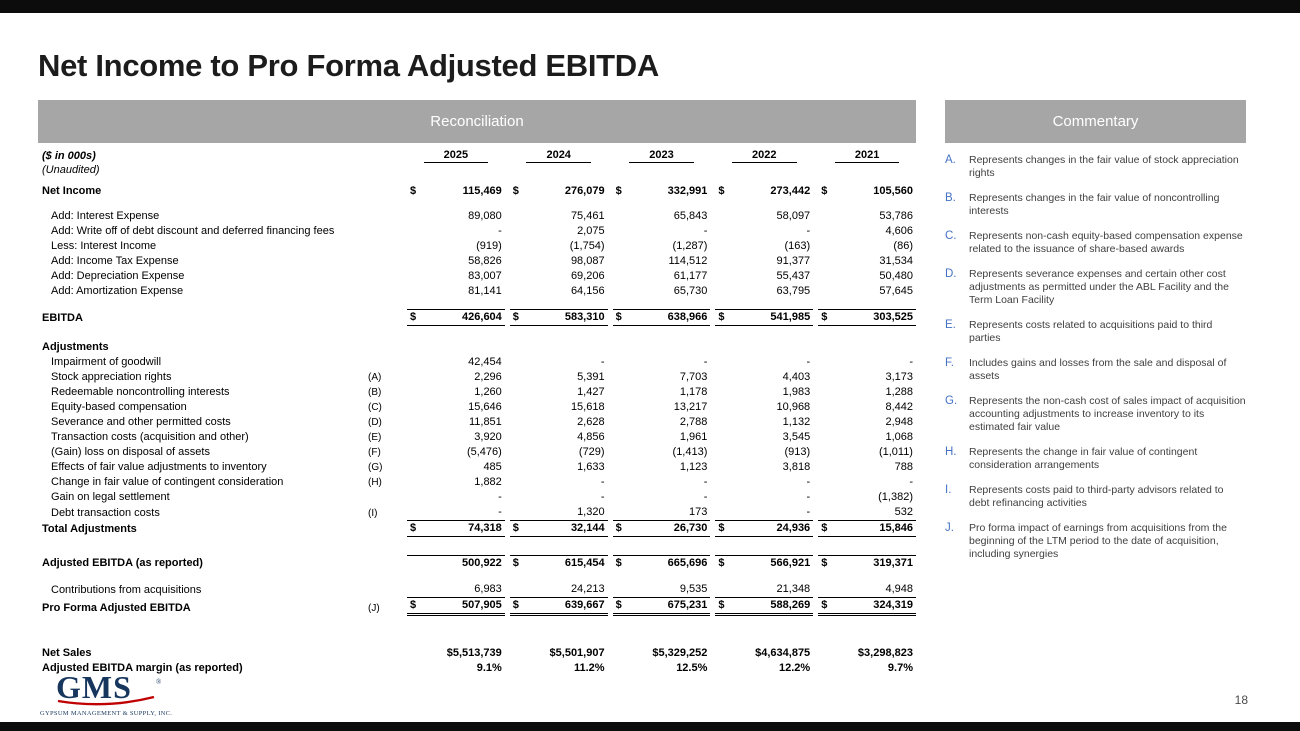 The width and height of the screenshot is (1300, 731). I want to click on units-label: ($ in 000s), so click(69, 156).